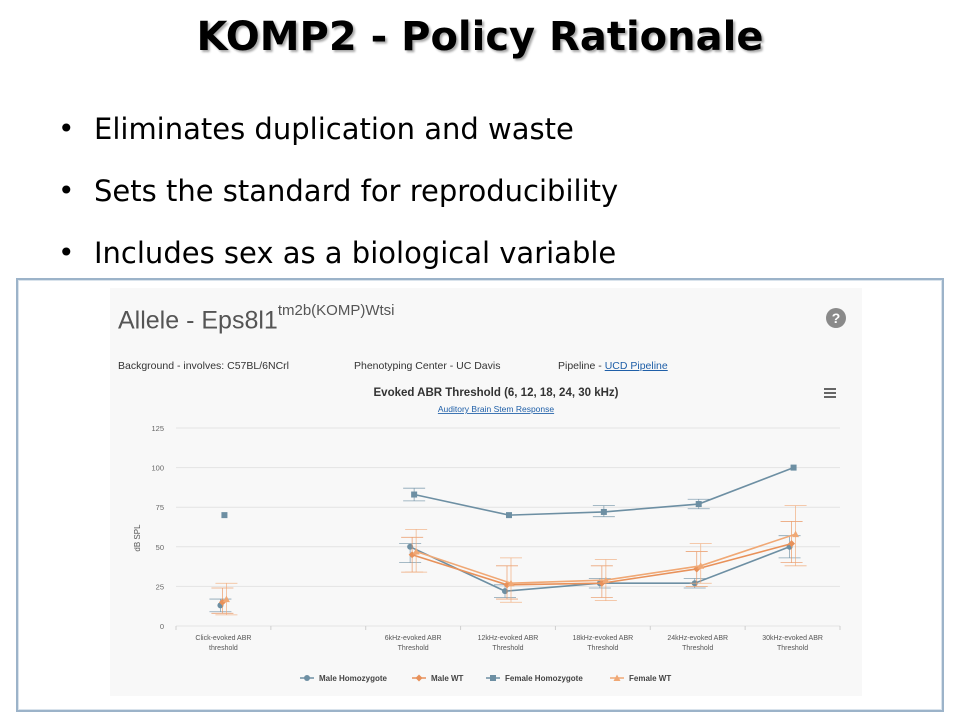 The height and width of the screenshot is (720, 960). I want to click on legend-item: Female WT, so click(640, 678).